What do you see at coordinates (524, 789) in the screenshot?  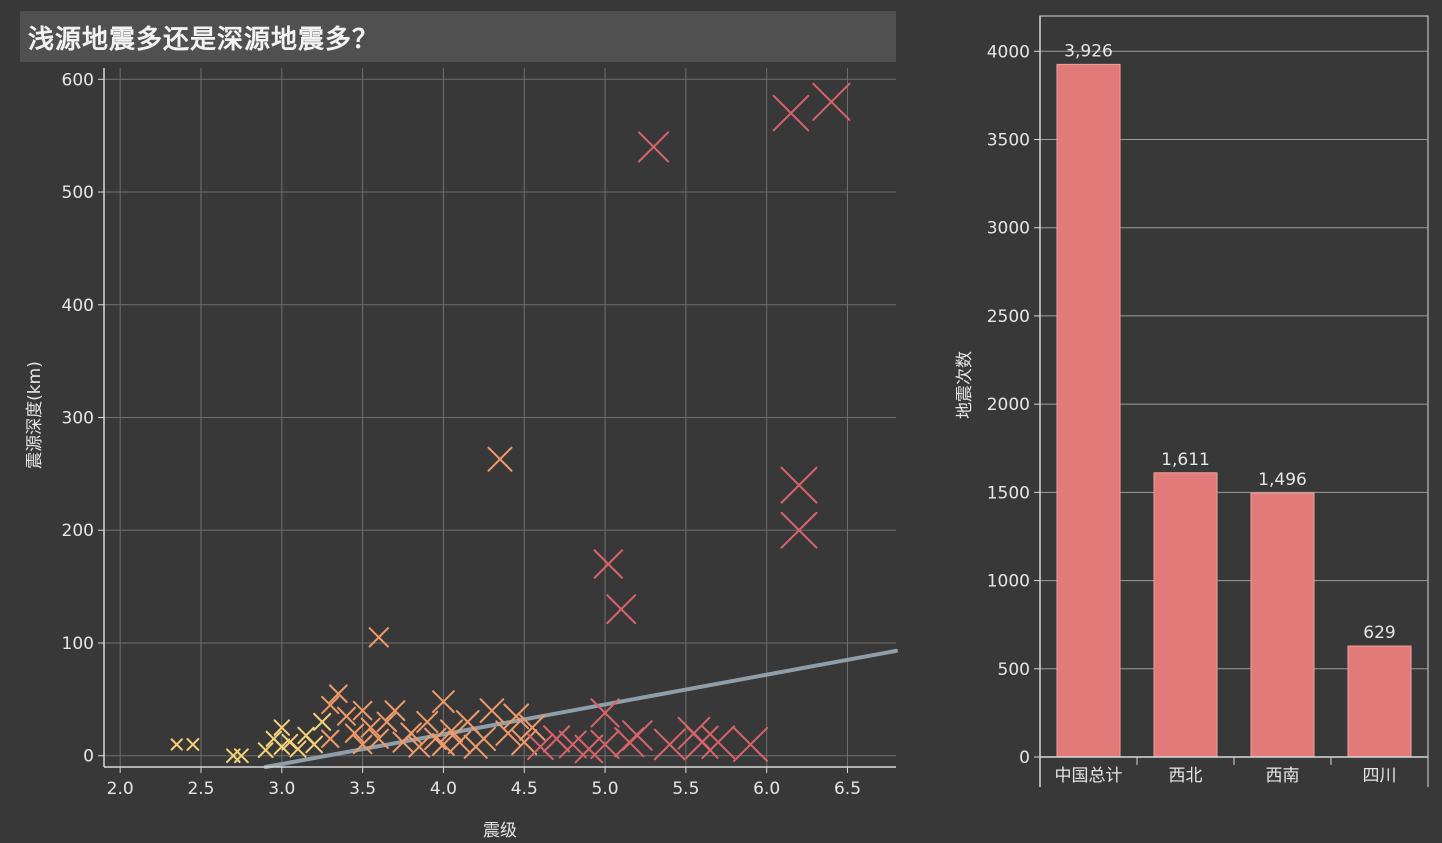 I see `scatter-x-tick-label: 4.5` at bounding box center [524, 789].